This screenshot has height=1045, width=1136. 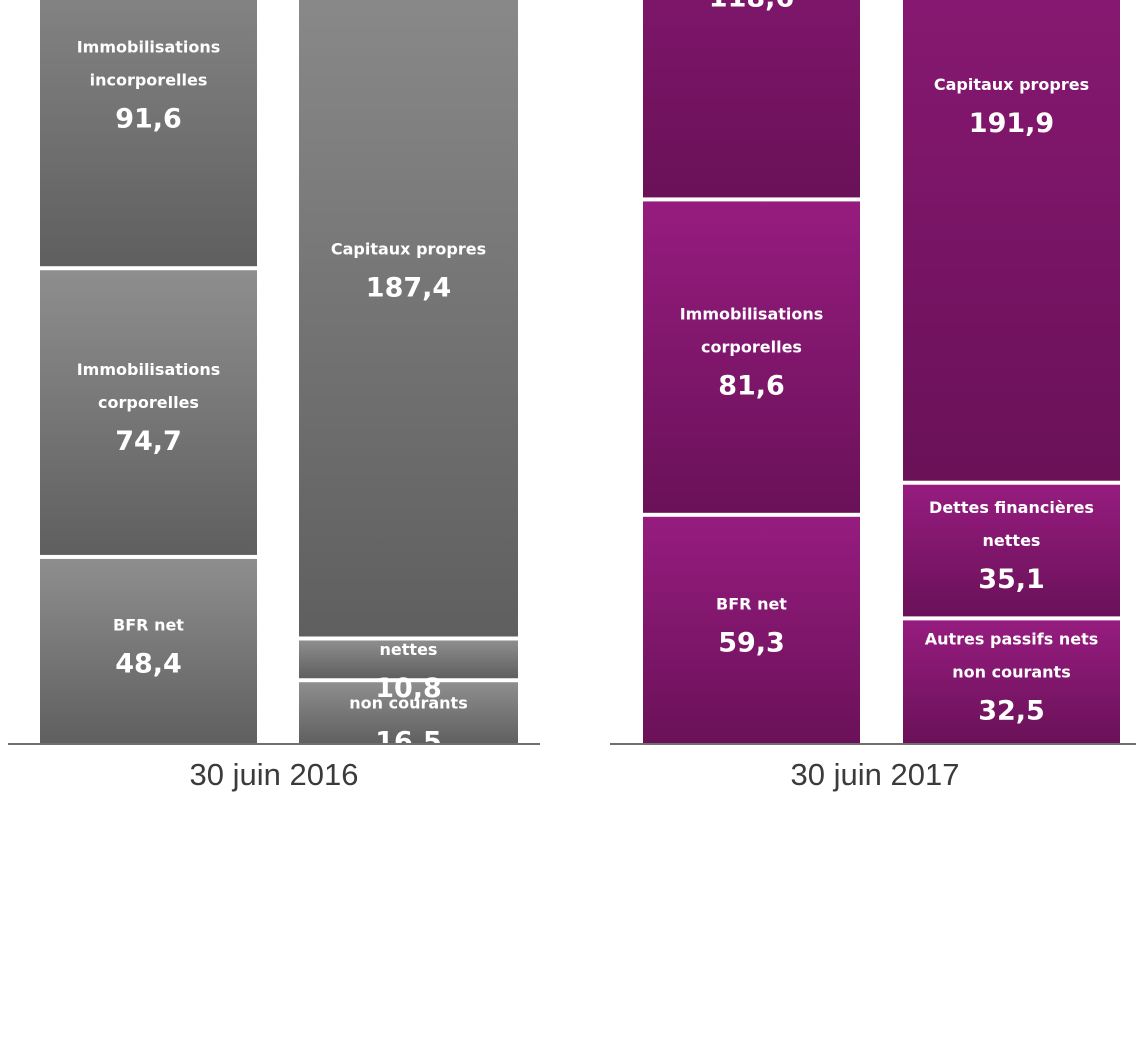 I want to click on segment-label-immobilisations-corporelles-30-juin-2017: Immobilisations, so click(x=752, y=314).